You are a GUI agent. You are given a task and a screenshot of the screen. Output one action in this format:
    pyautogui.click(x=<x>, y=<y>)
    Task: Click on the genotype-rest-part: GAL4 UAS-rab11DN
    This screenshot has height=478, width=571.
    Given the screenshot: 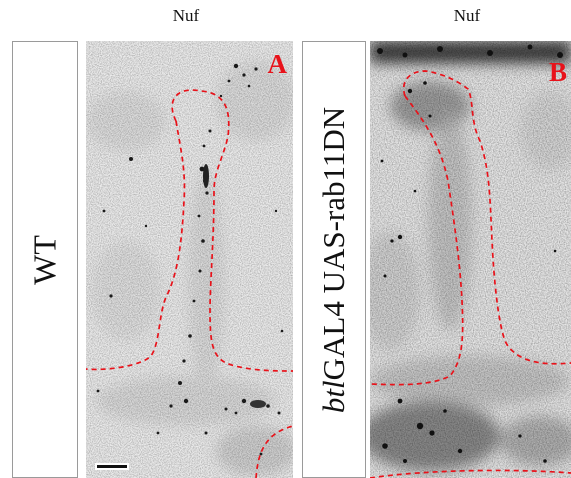 What is the action you would take?
    pyautogui.click(x=333, y=243)
    